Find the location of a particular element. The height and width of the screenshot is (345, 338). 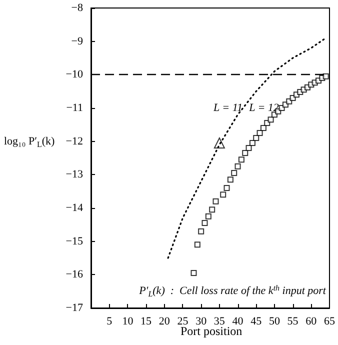

x-tick-label: 65 is located at coordinates (330, 322).